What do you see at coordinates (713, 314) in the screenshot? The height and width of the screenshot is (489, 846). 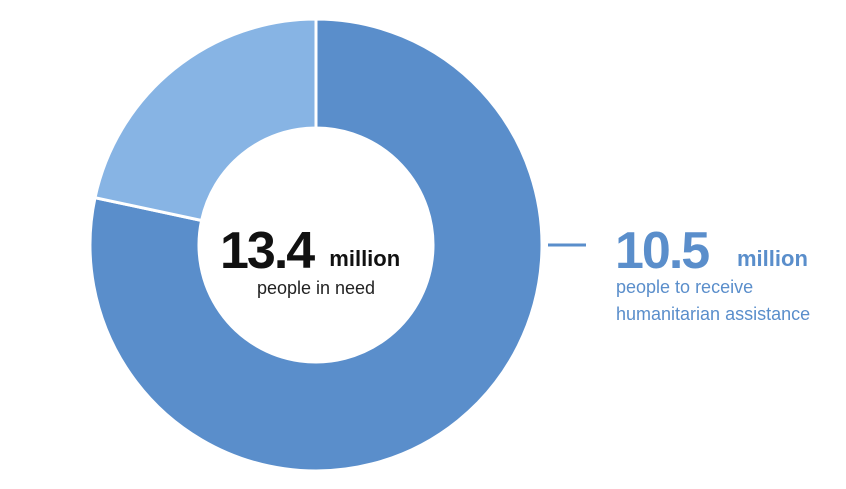 I see `highlight-label: humanitarian assistance` at bounding box center [713, 314].